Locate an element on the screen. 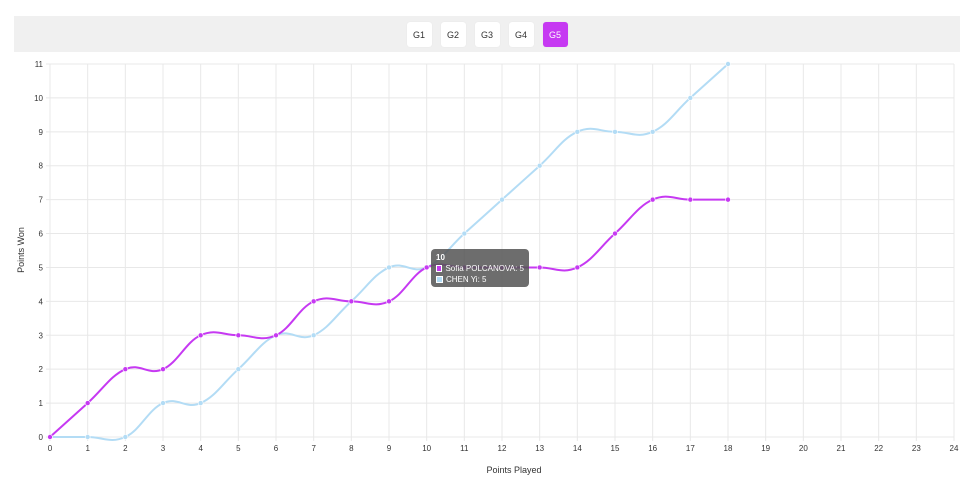 The width and height of the screenshot is (960, 486). x-tick-label: 21 is located at coordinates (841, 448).